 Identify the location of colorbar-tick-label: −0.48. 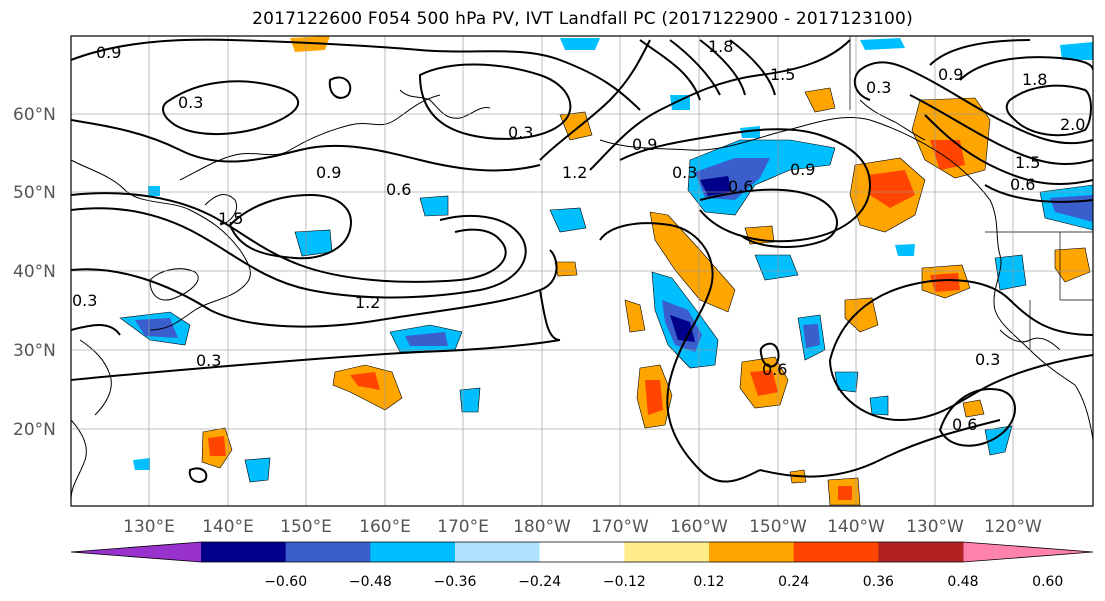
(370, 582).